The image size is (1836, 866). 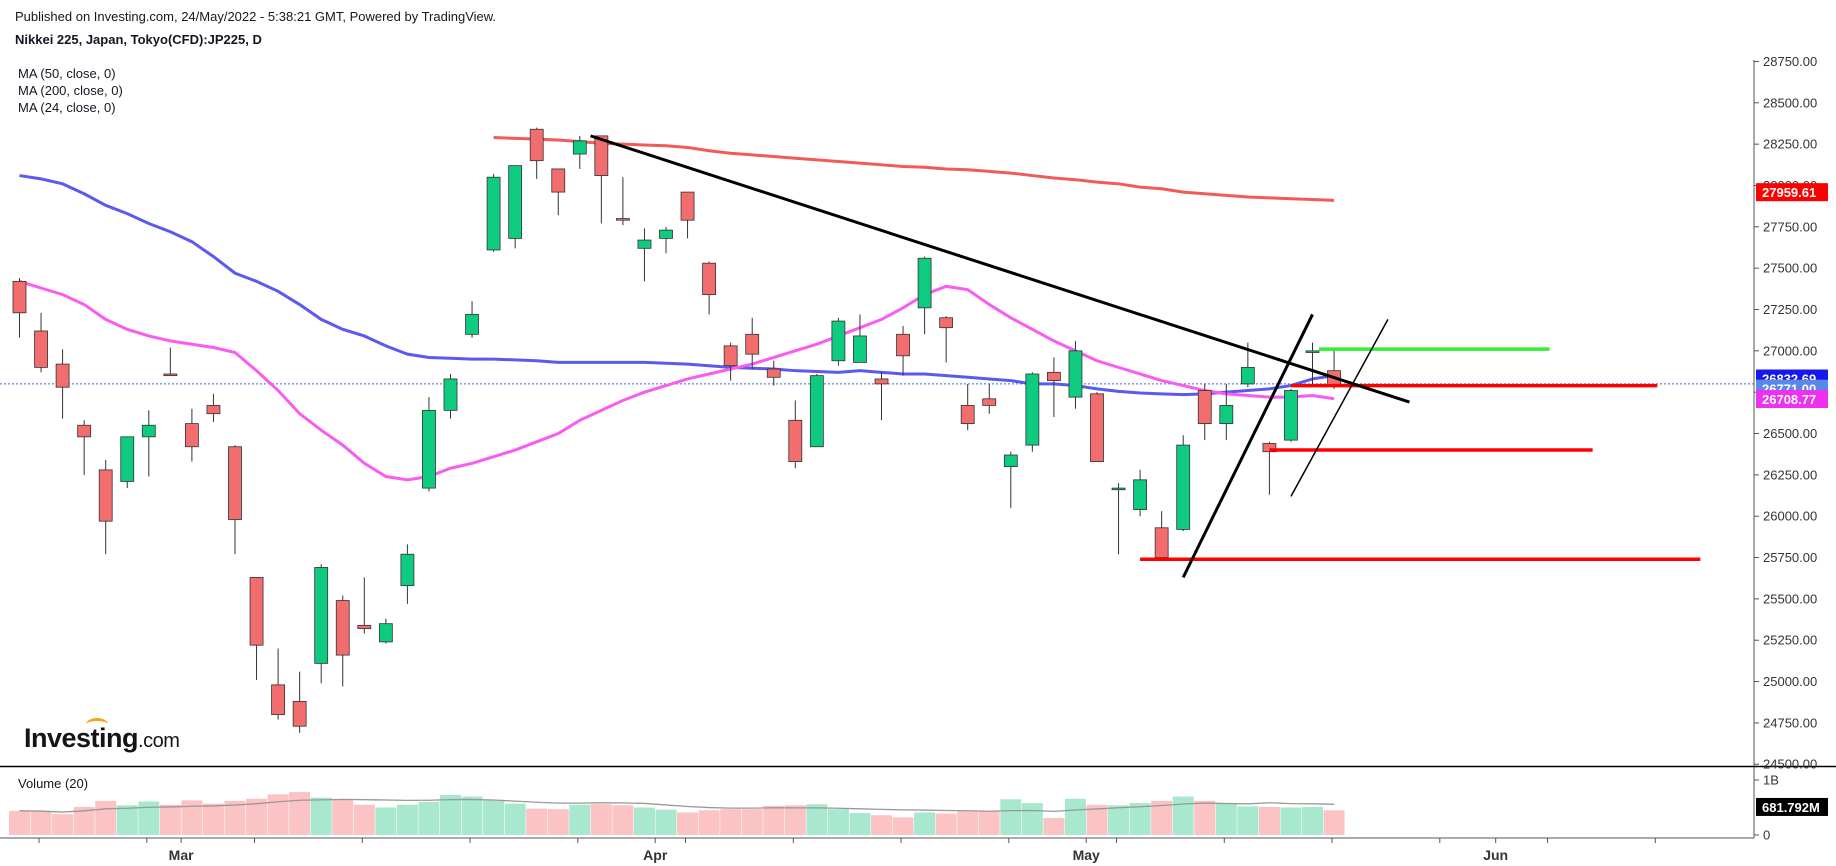 What do you see at coordinates (1790, 102) in the screenshot?
I see `y-tick-label: 28500.00` at bounding box center [1790, 102].